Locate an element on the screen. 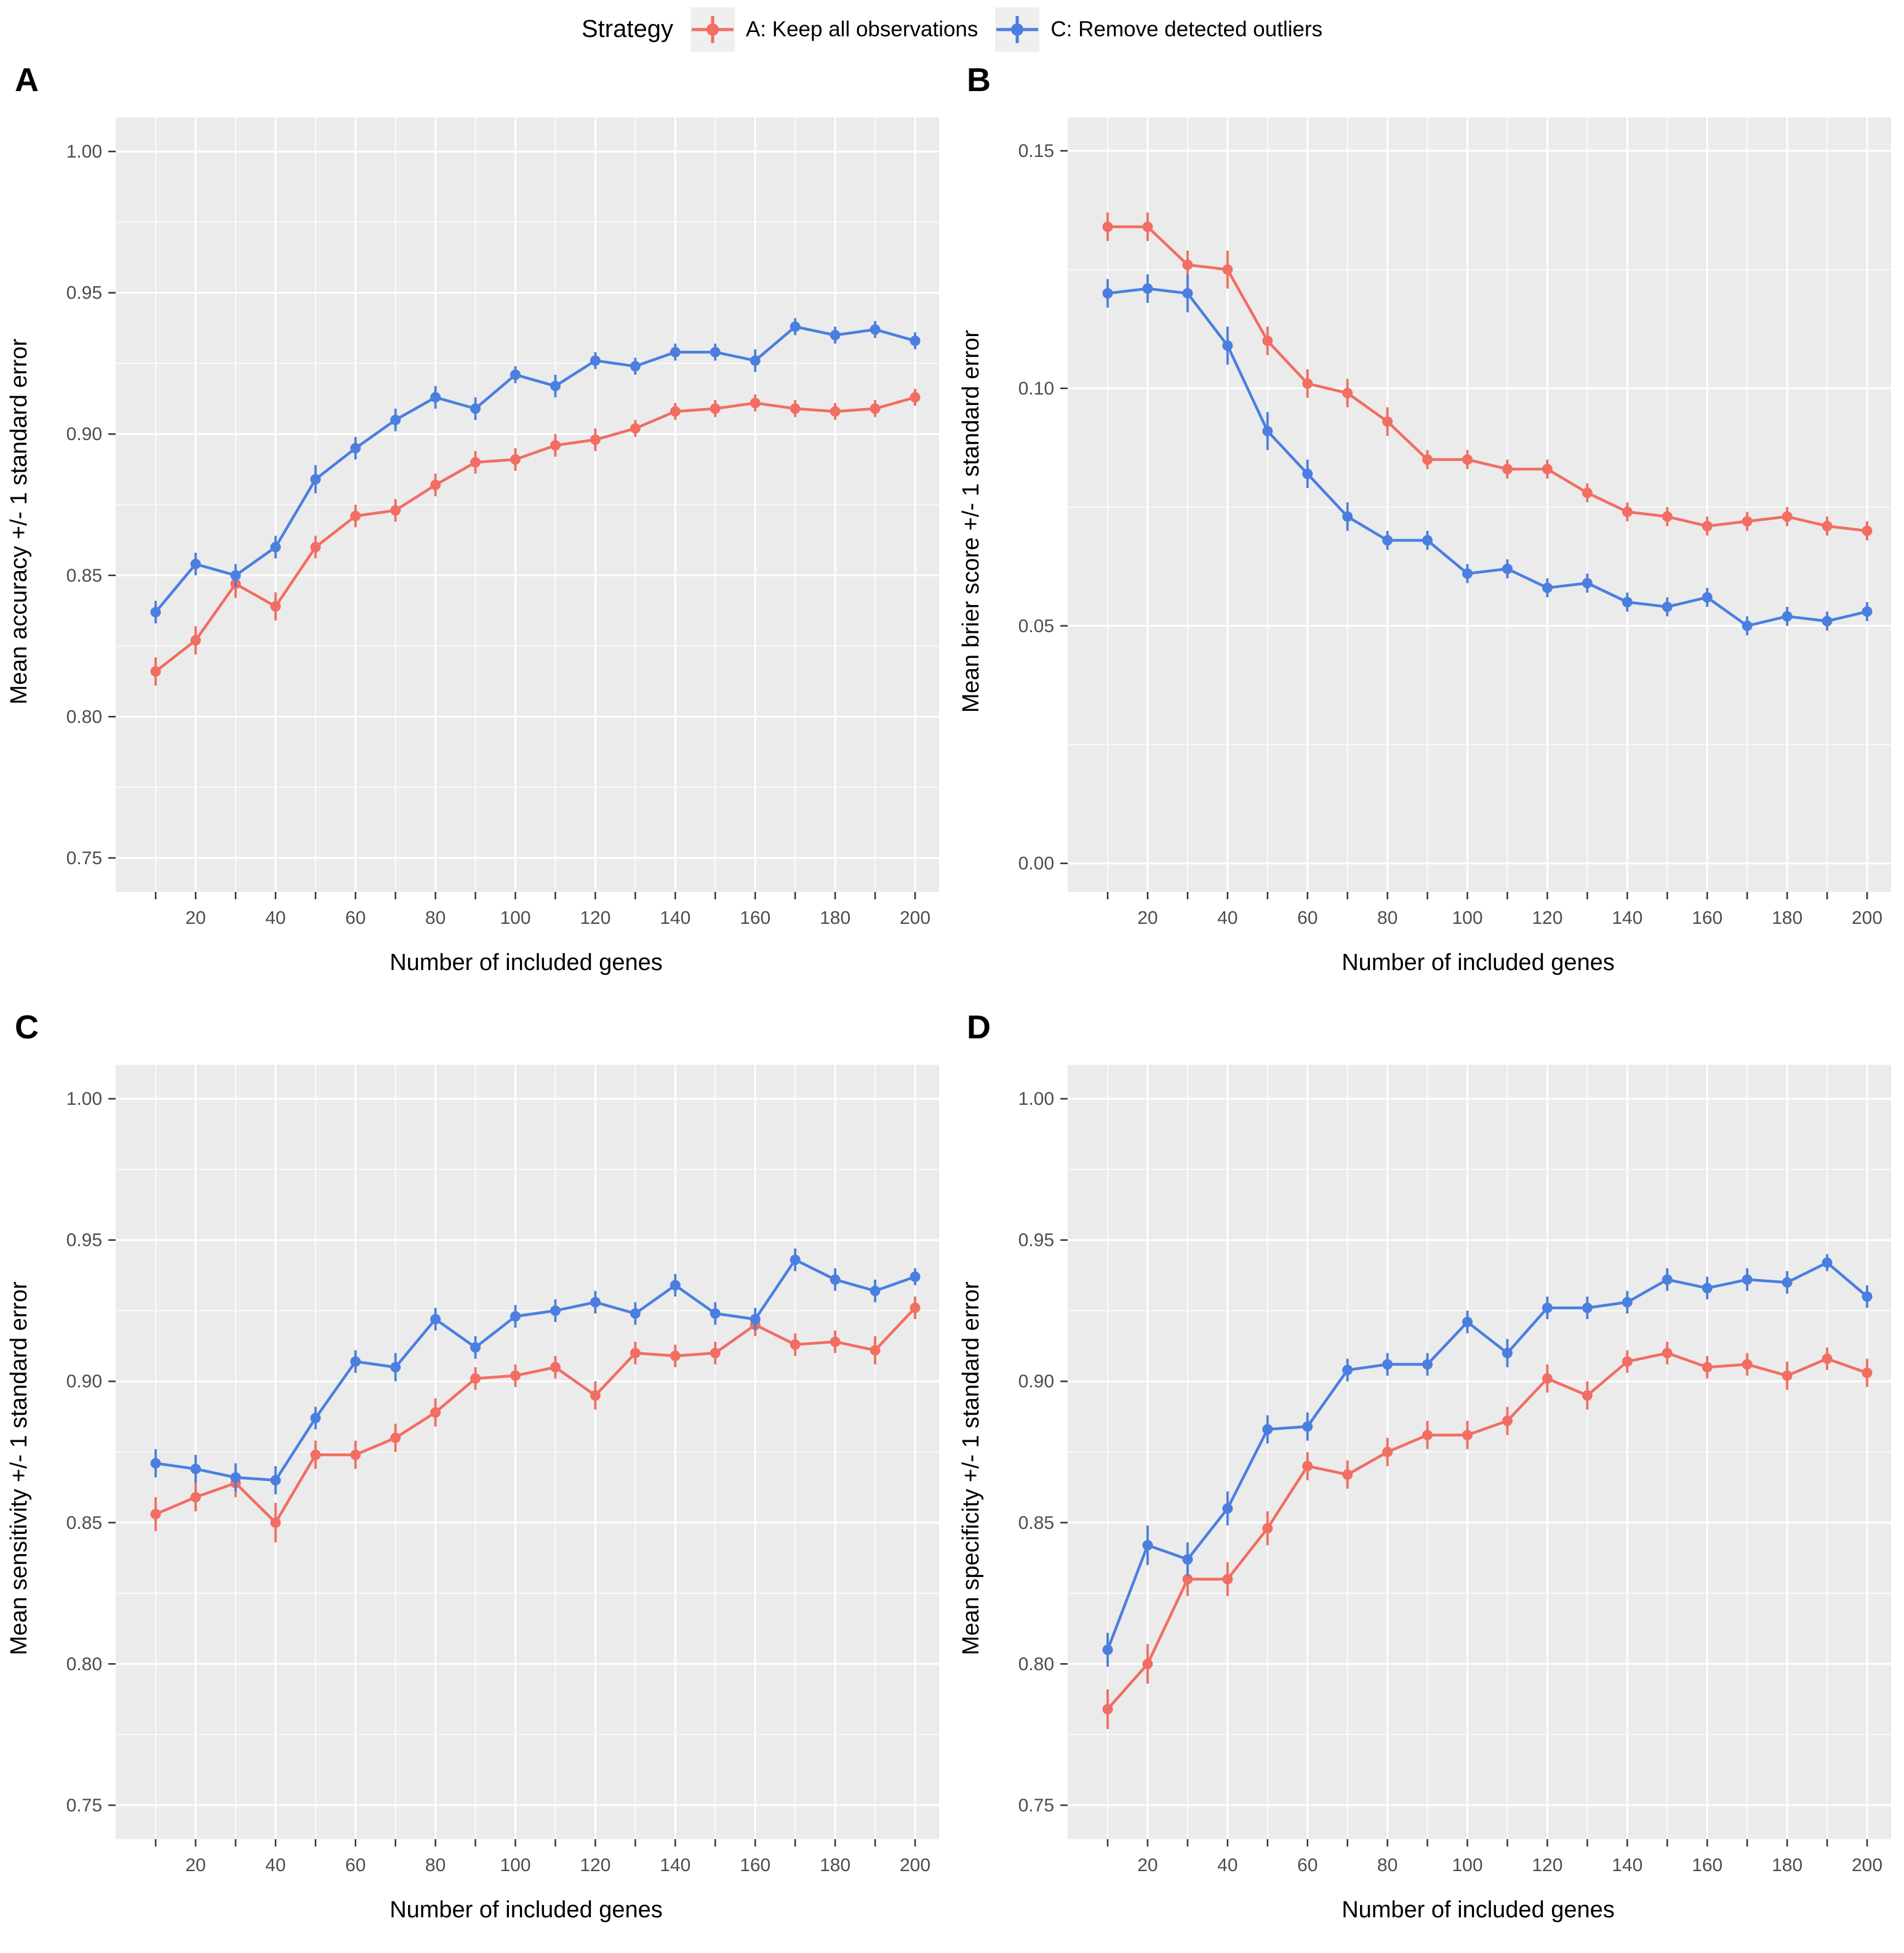 The width and height of the screenshot is (1904, 1953). legend-label: A: Keep all observations is located at coordinates (861, 29).